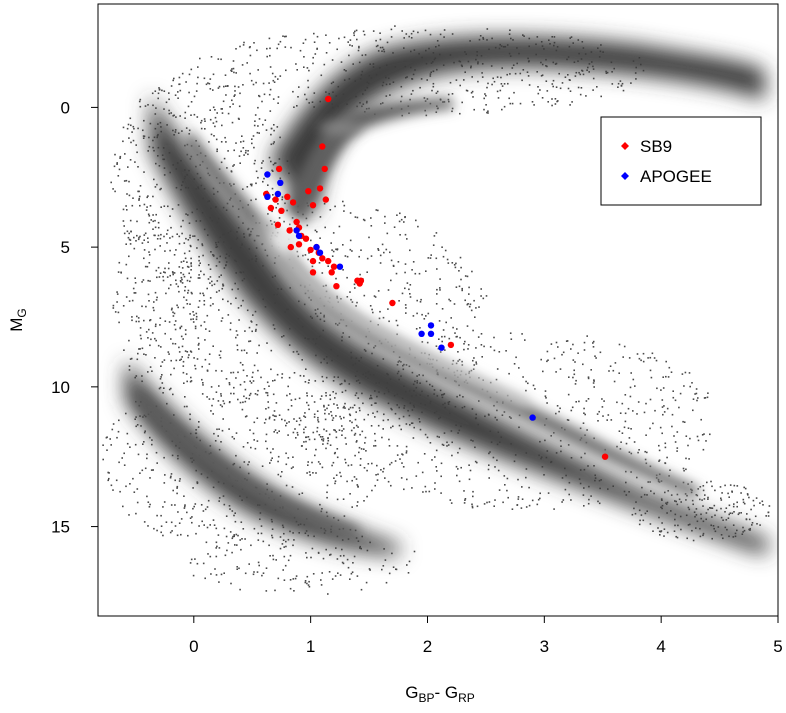 The image size is (786, 713). Describe the element at coordinates (676, 176) in the screenshot. I see `legend-label-apogee: APOGEE` at that location.